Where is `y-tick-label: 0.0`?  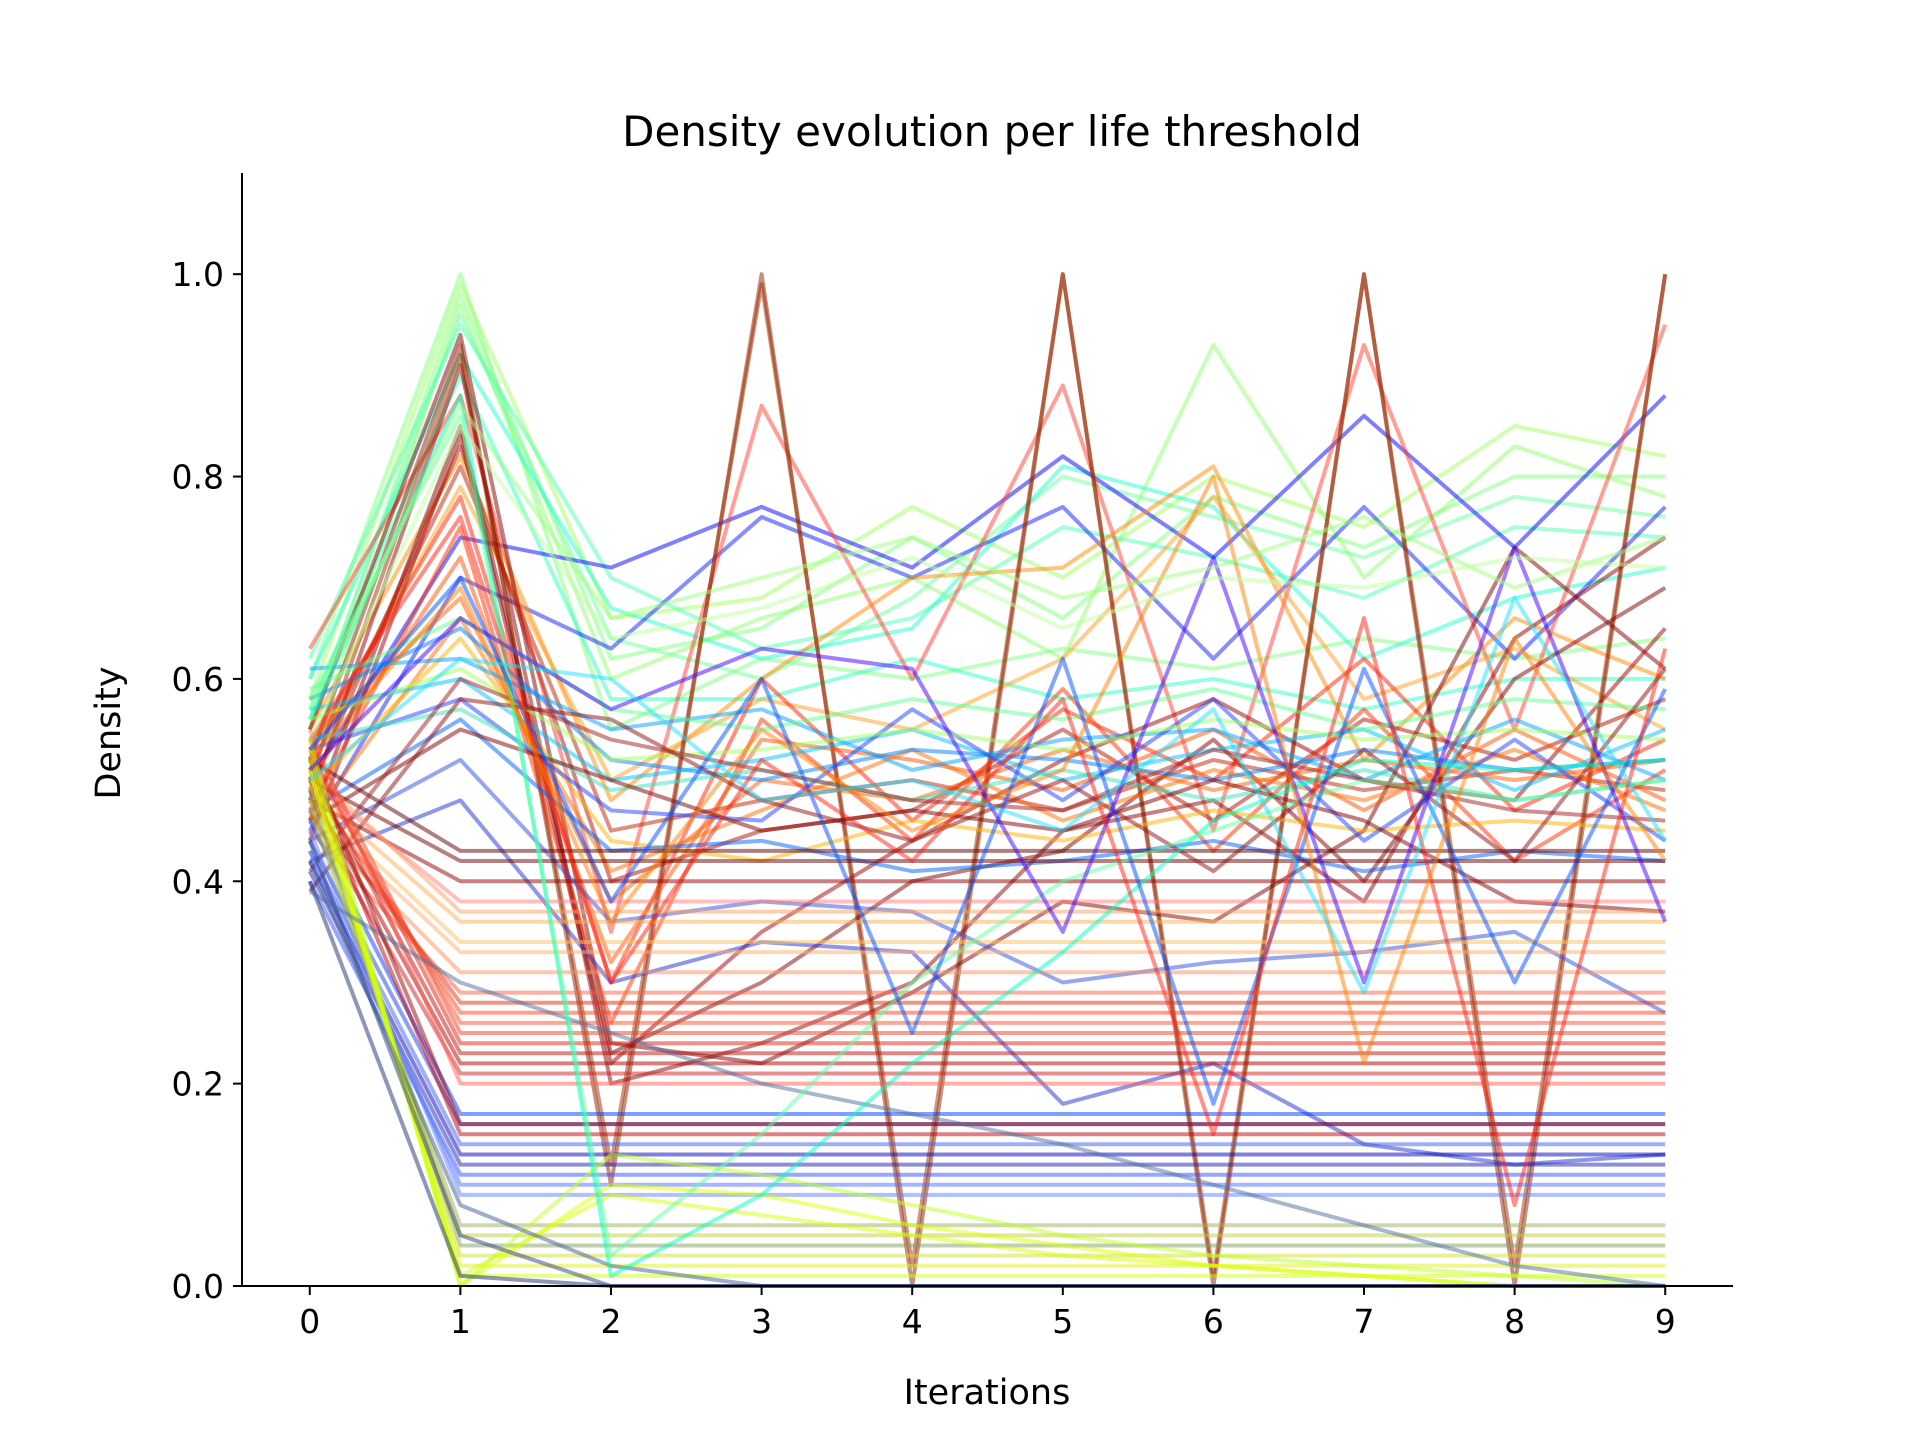 y-tick-label: 0.0 is located at coordinates (198, 1286).